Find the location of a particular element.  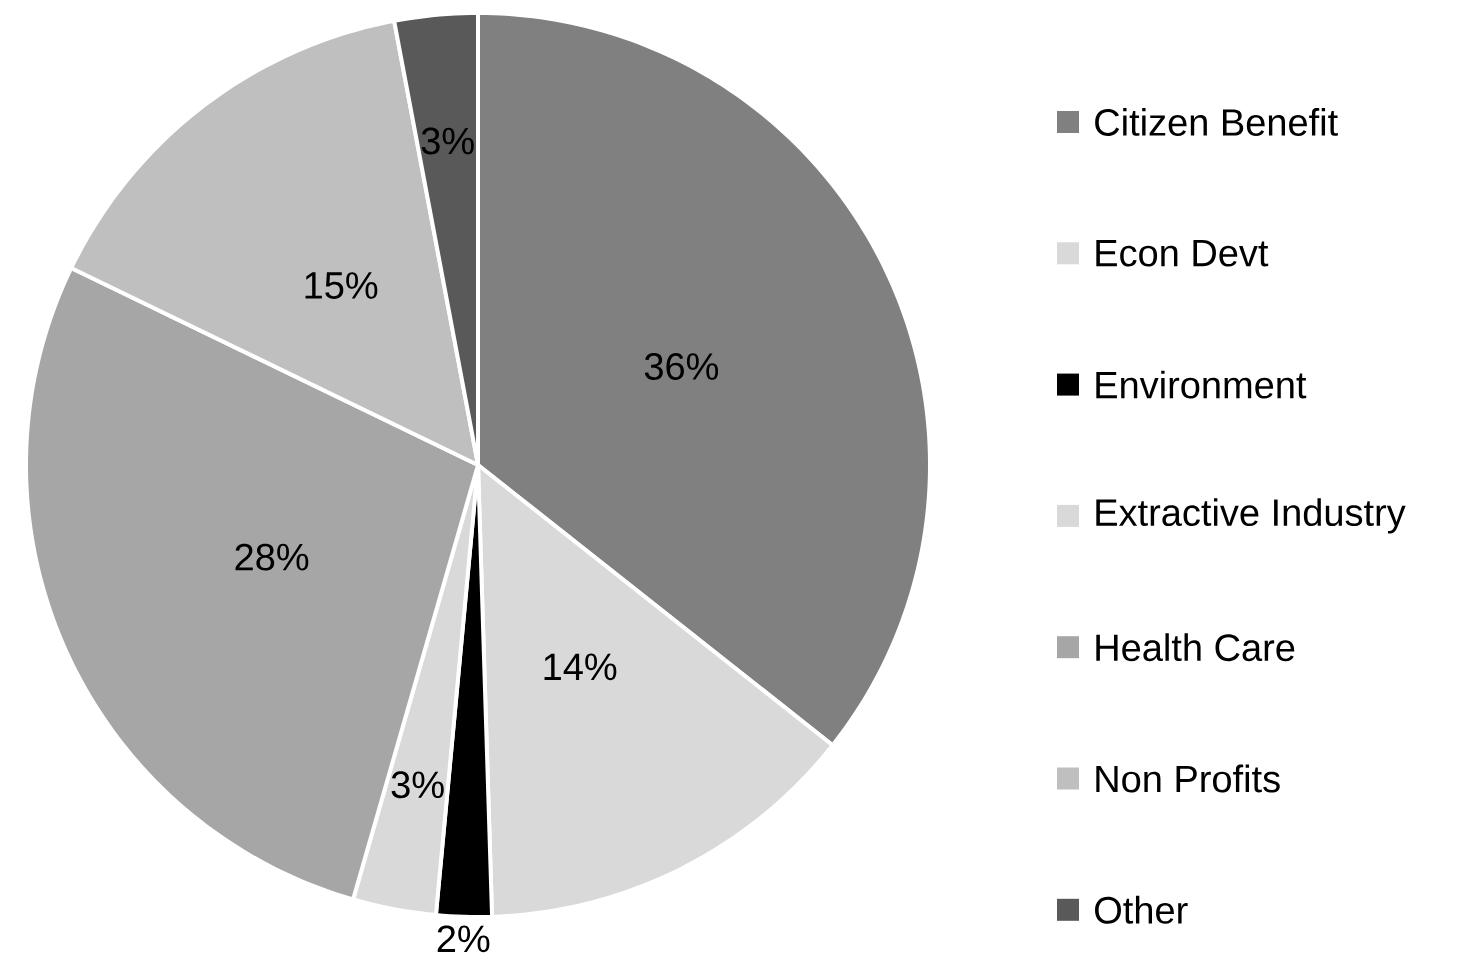

legend-label: Other is located at coordinates (1141, 909).